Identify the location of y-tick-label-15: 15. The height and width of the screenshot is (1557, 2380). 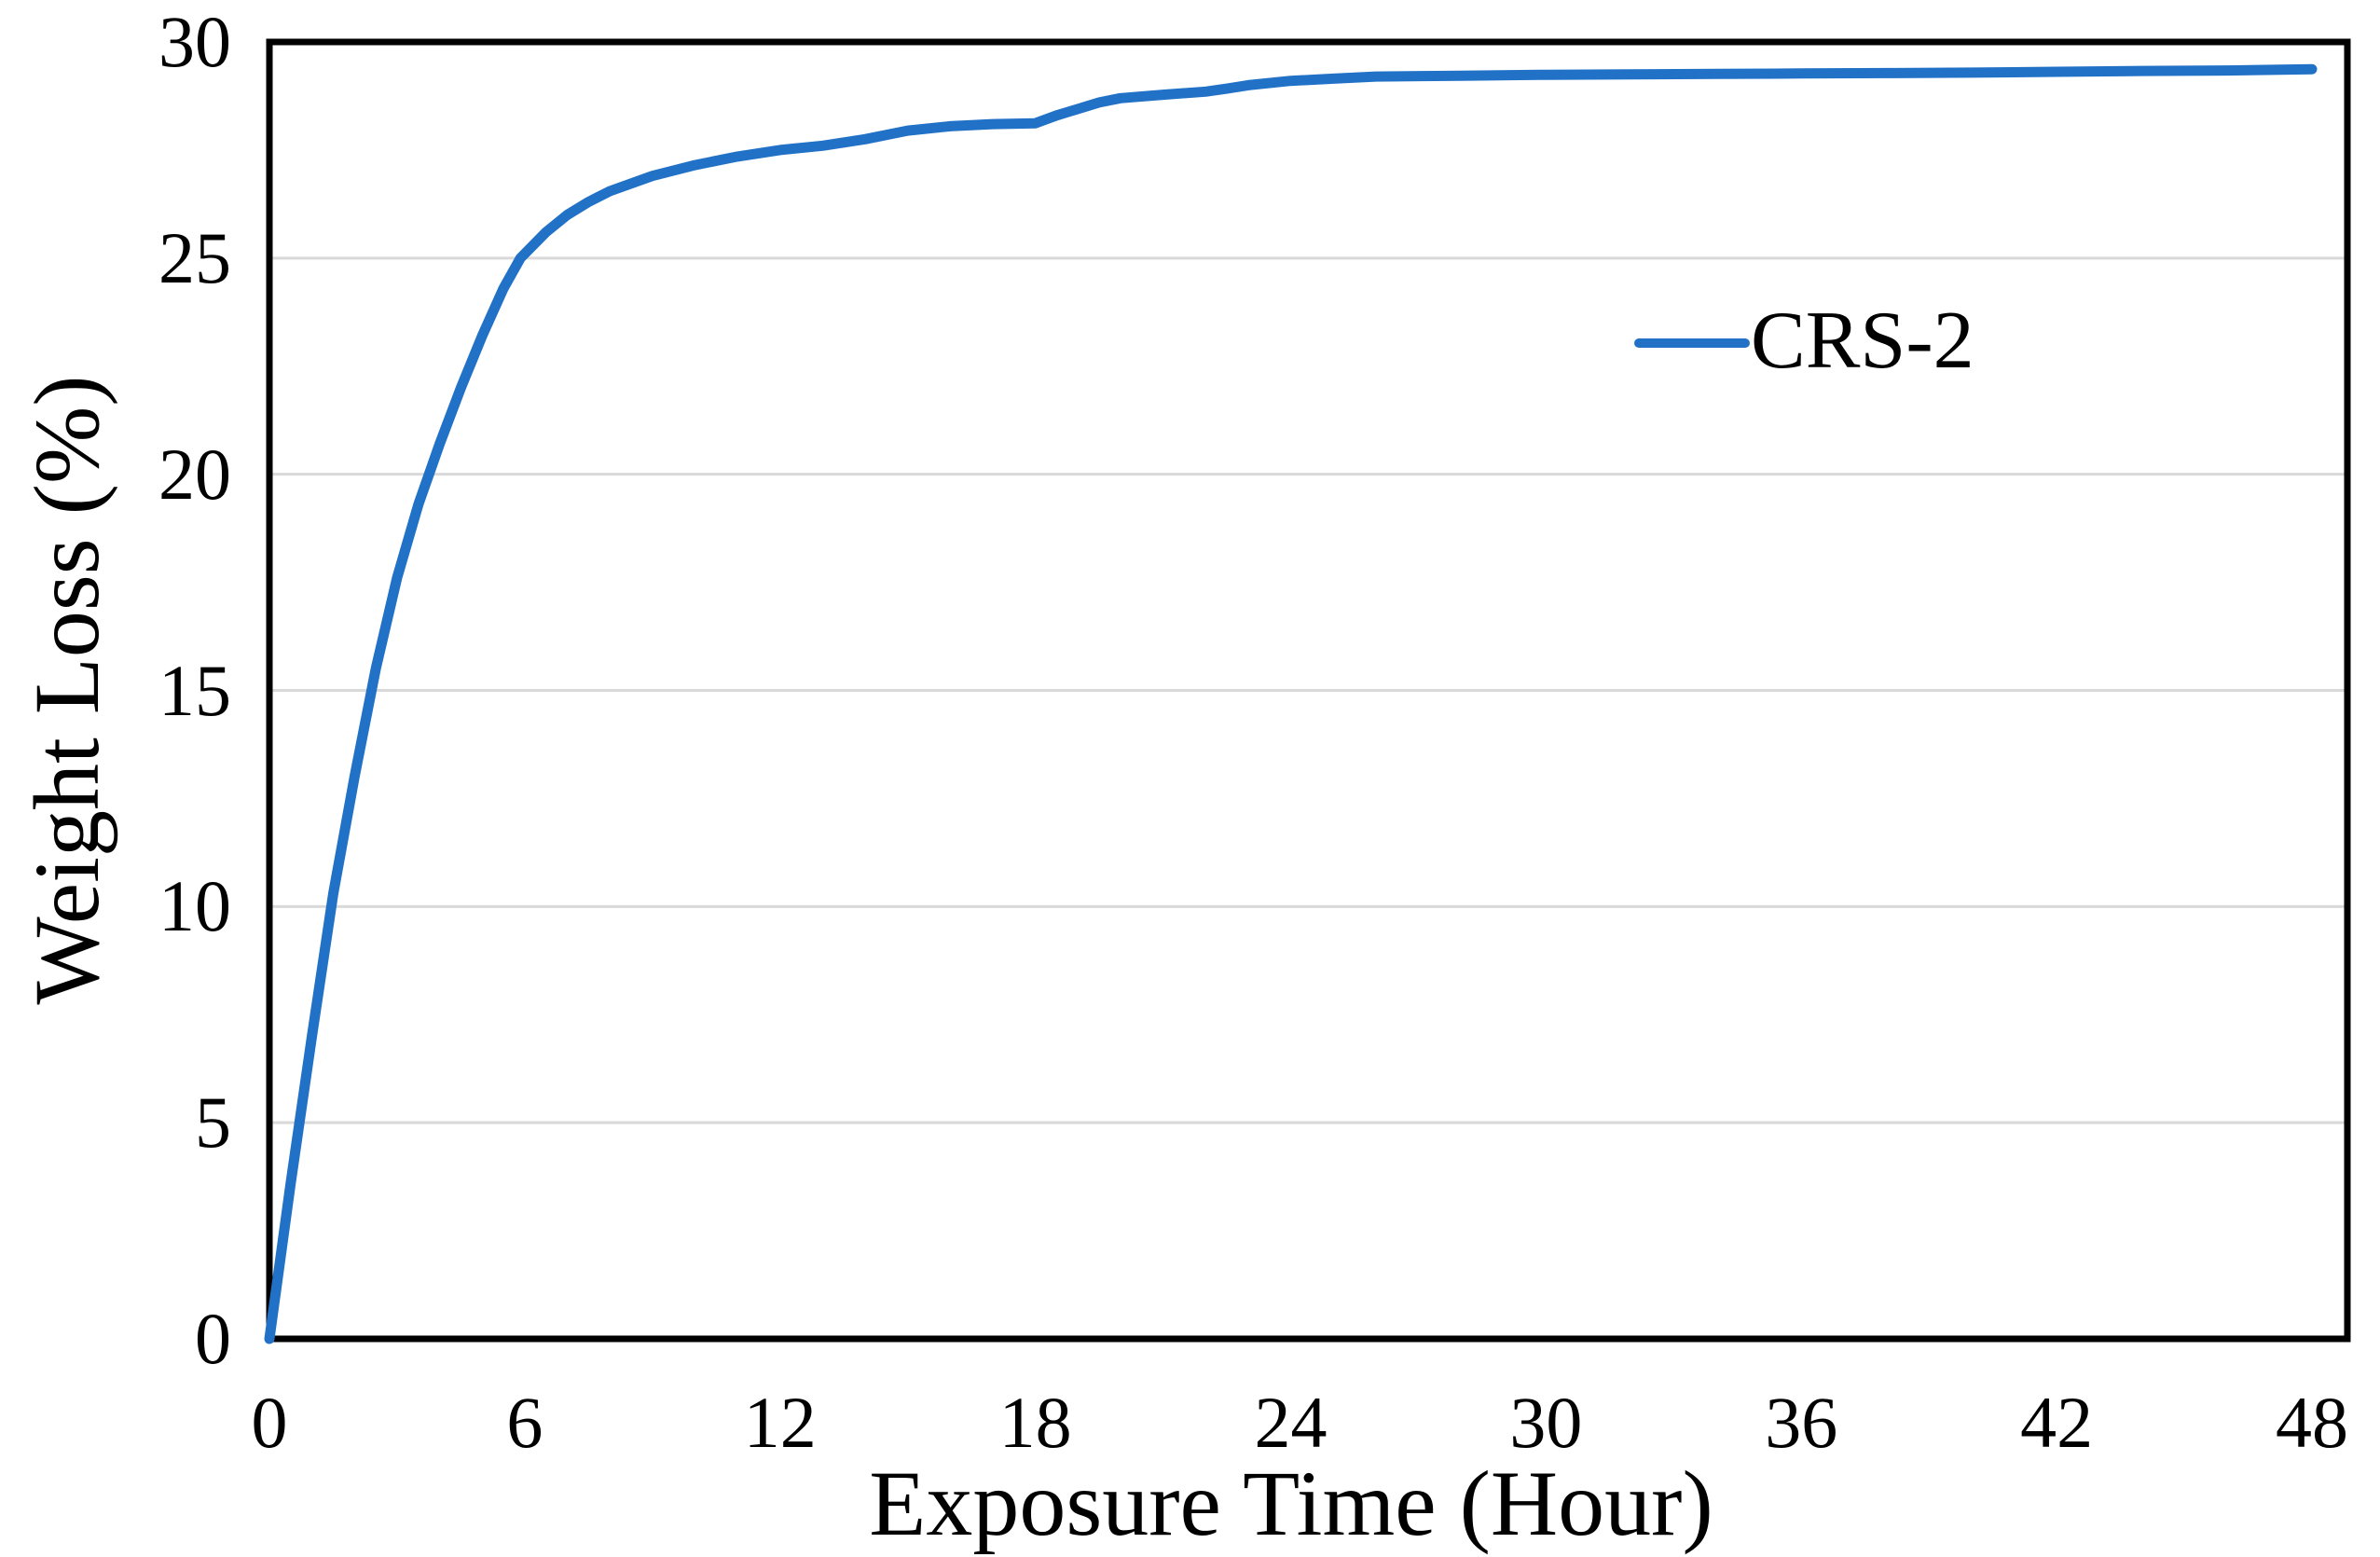
(195, 690).